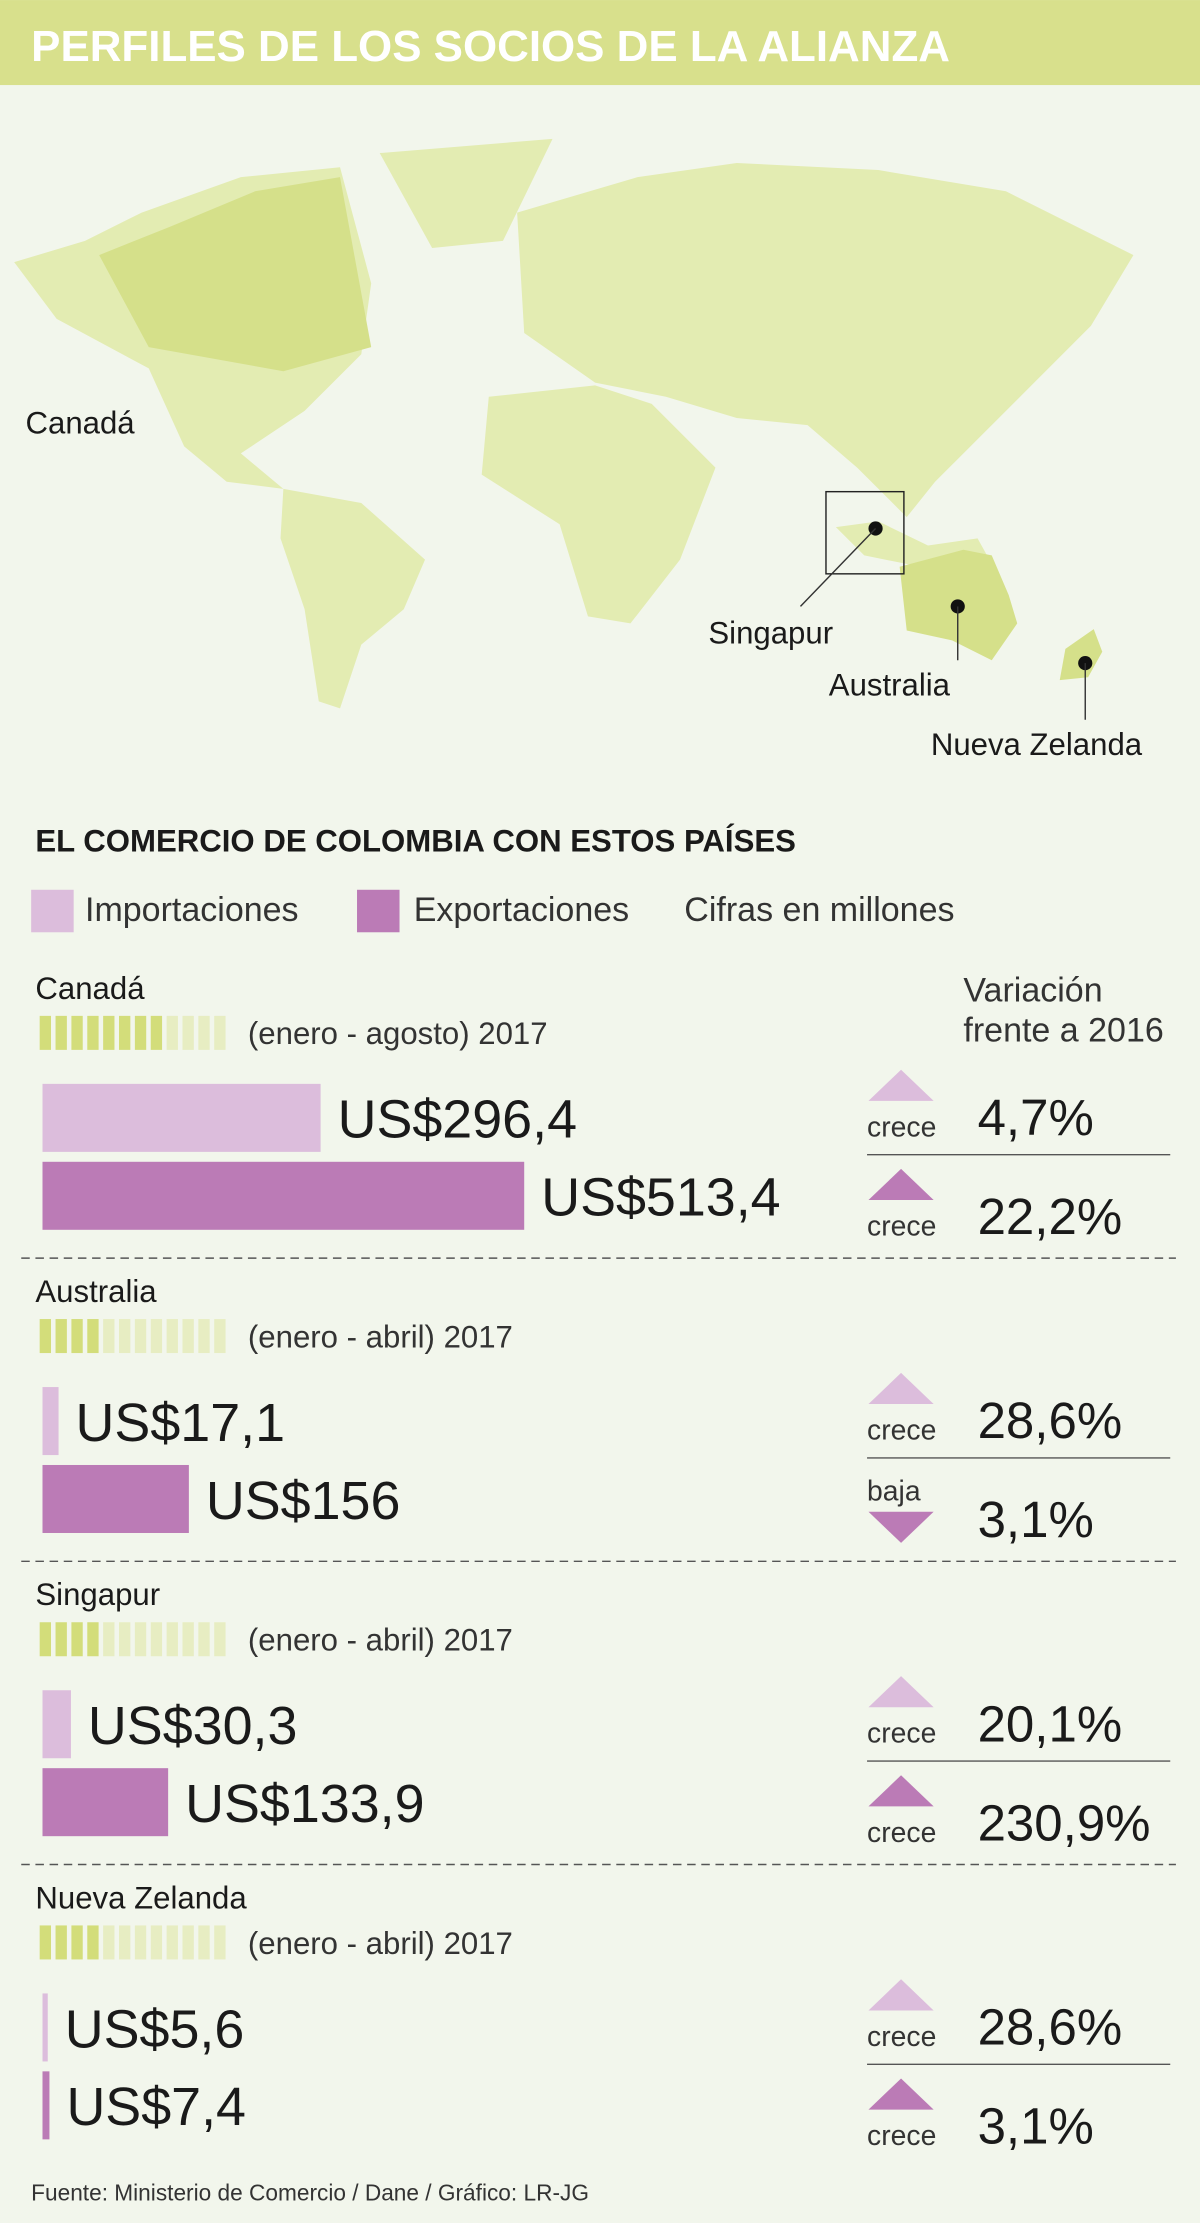  I want to click on map-label: Singapur, so click(770, 632).